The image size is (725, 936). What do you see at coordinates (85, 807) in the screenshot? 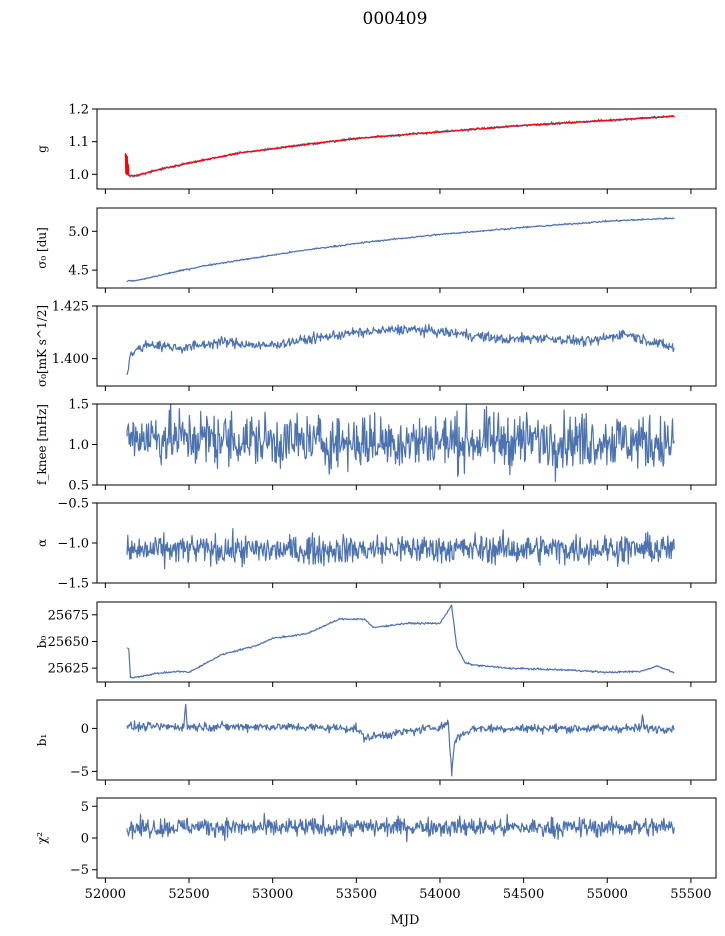
I see `y-tick-label: 5` at bounding box center [85, 807].